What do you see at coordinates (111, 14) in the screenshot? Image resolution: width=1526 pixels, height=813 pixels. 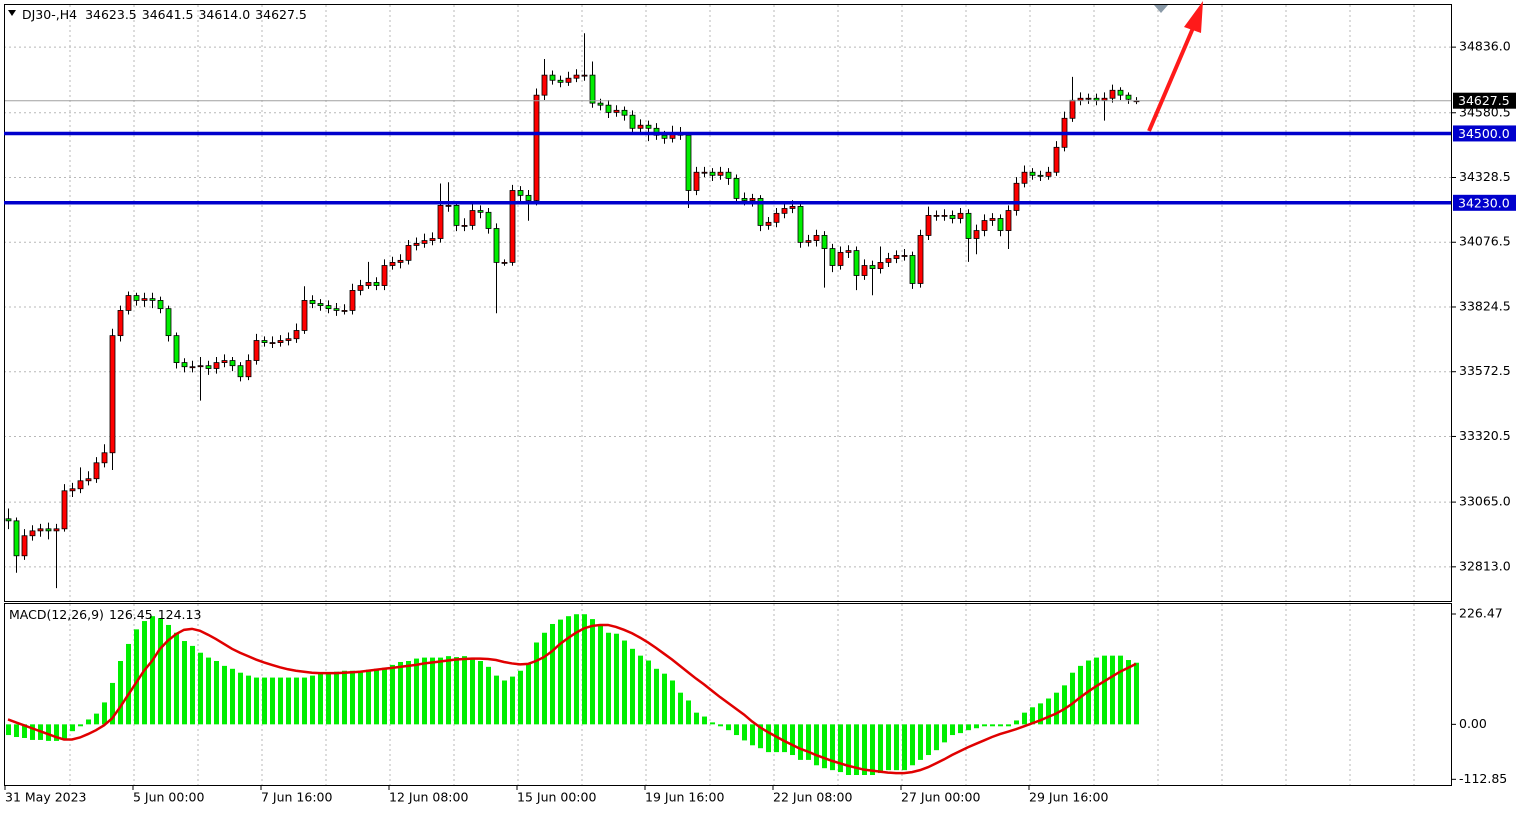 I see `ohlc-value: 34623.5` at bounding box center [111, 14].